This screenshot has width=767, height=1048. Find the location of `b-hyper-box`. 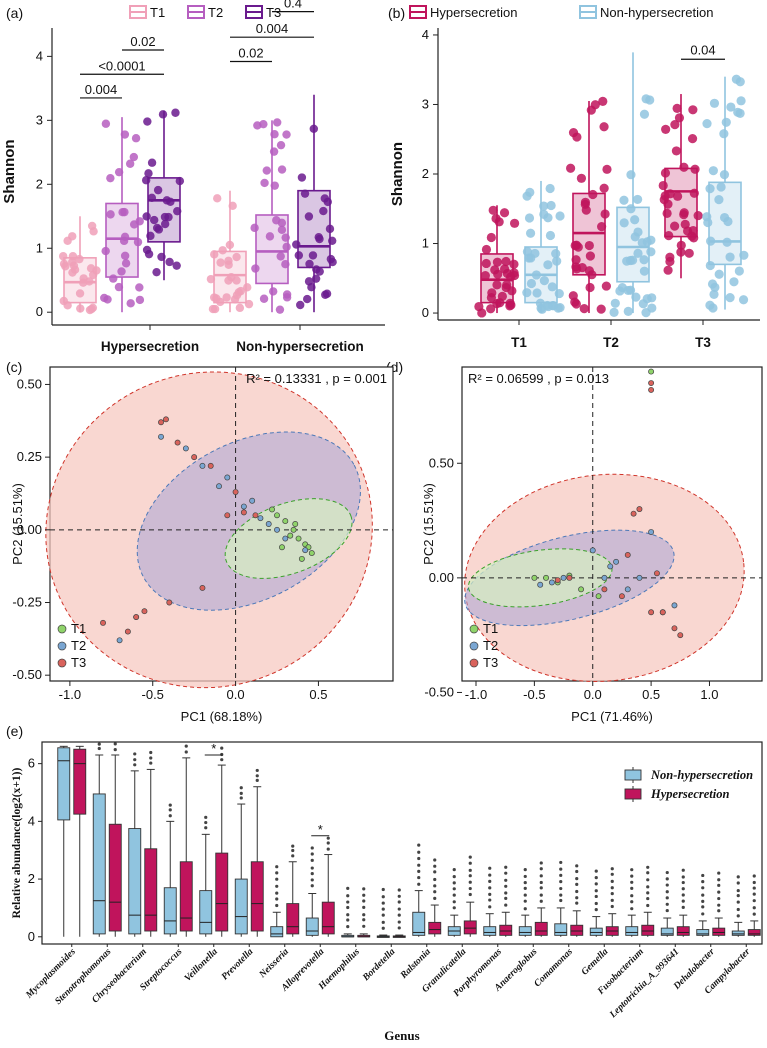

b-hyper-box is located at coordinates (497, 278).